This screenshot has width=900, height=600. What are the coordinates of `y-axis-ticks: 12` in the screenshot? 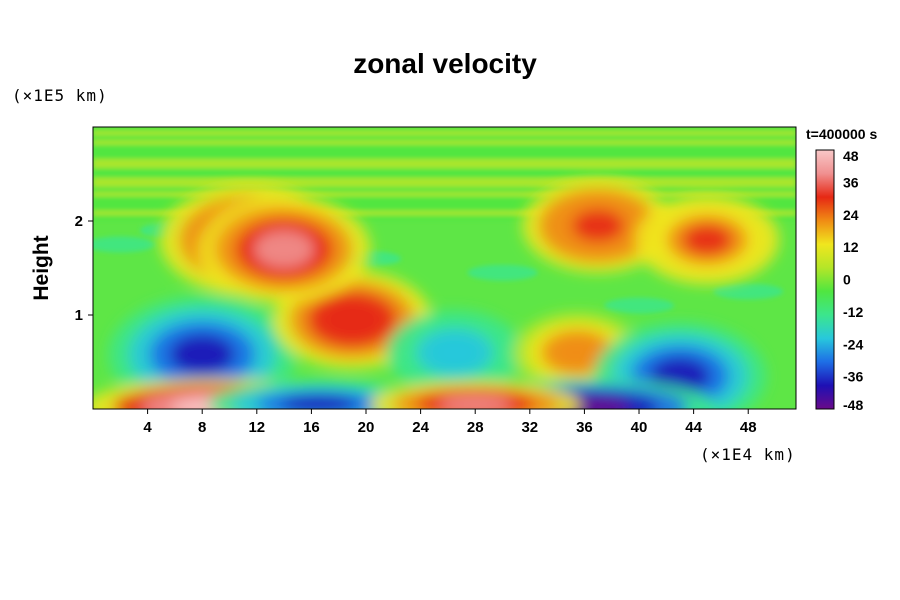 It's located at (84, 268).